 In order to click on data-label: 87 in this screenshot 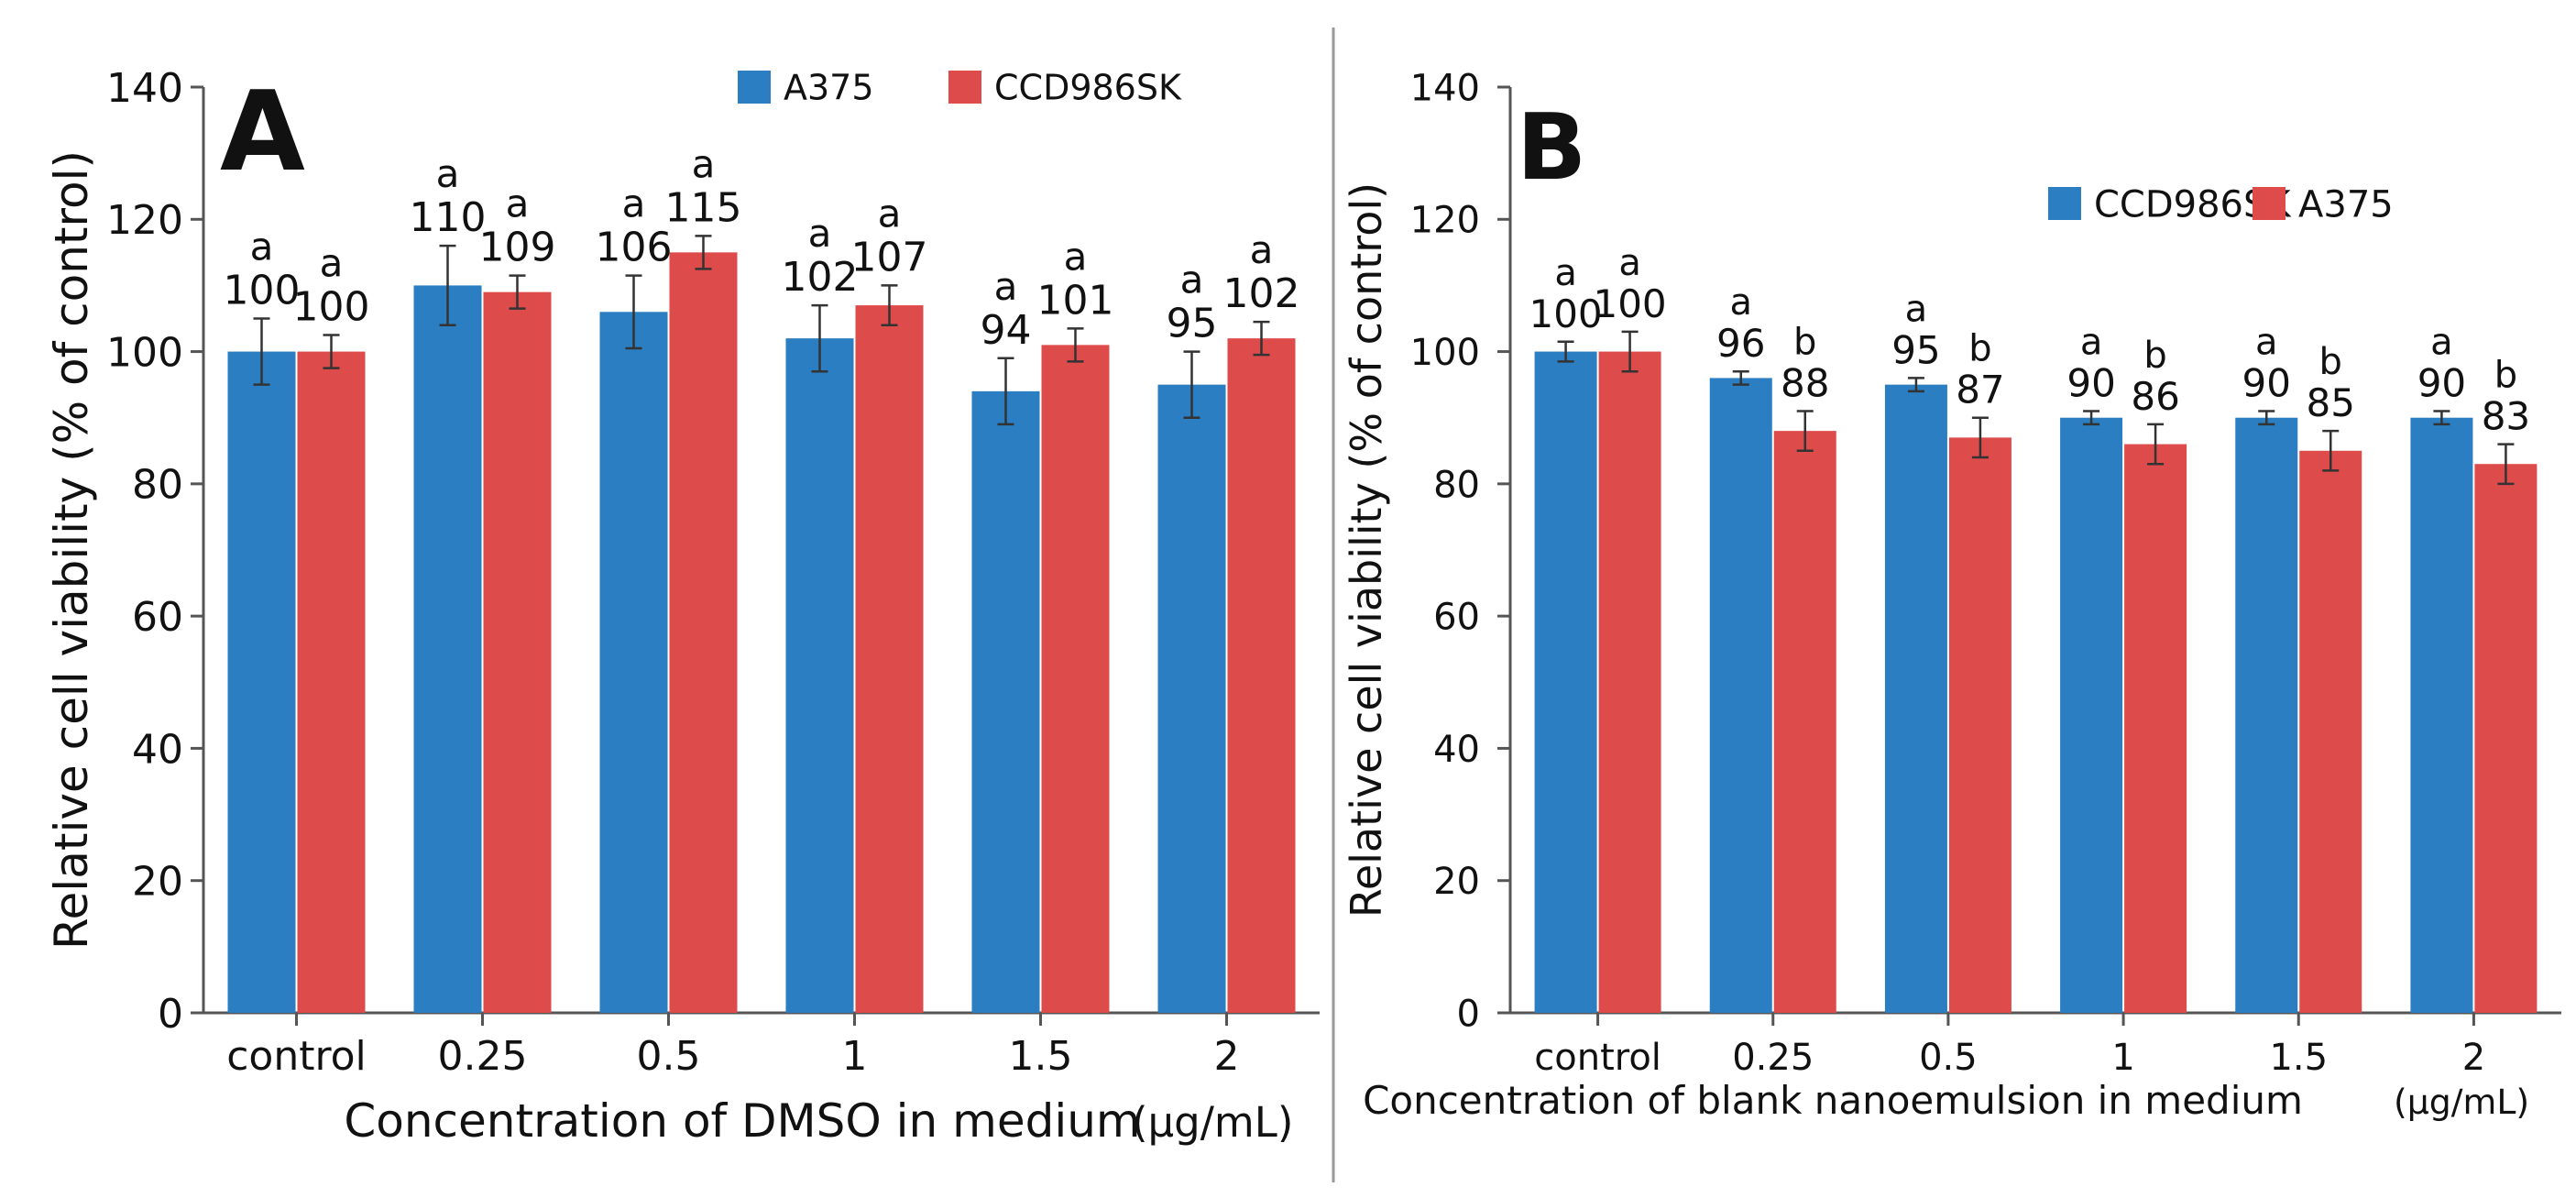, I will do `click(1980, 390)`.